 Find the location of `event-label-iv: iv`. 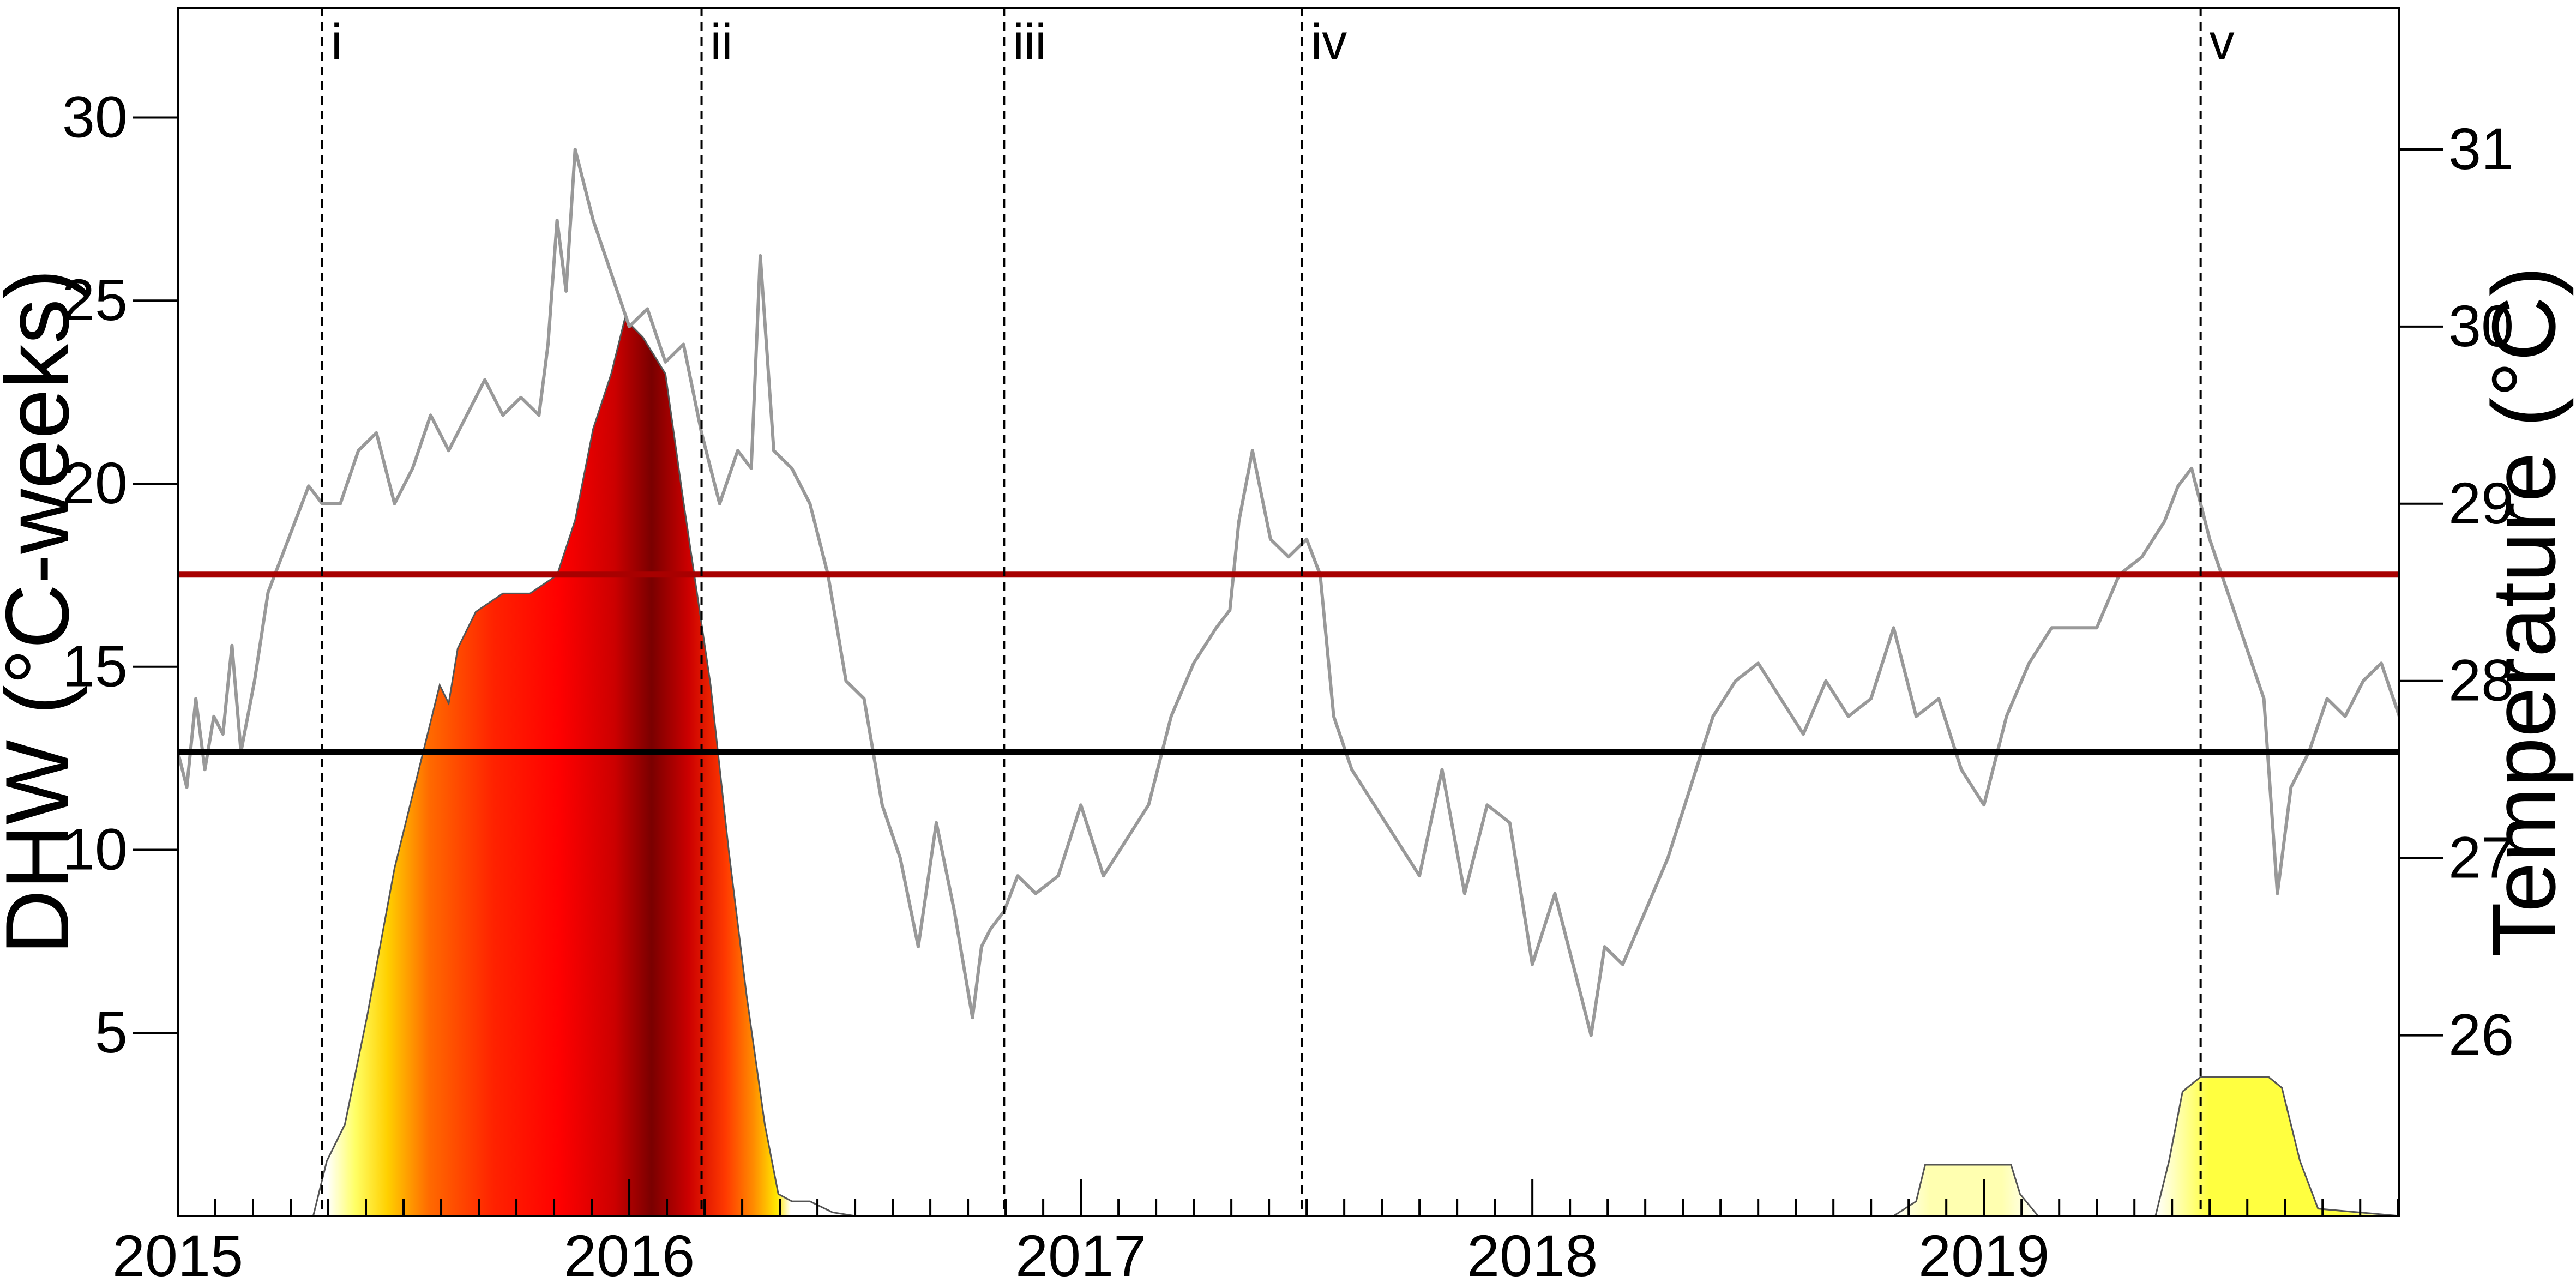

event-label-iv: iv is located at coordinates (1329, 42).